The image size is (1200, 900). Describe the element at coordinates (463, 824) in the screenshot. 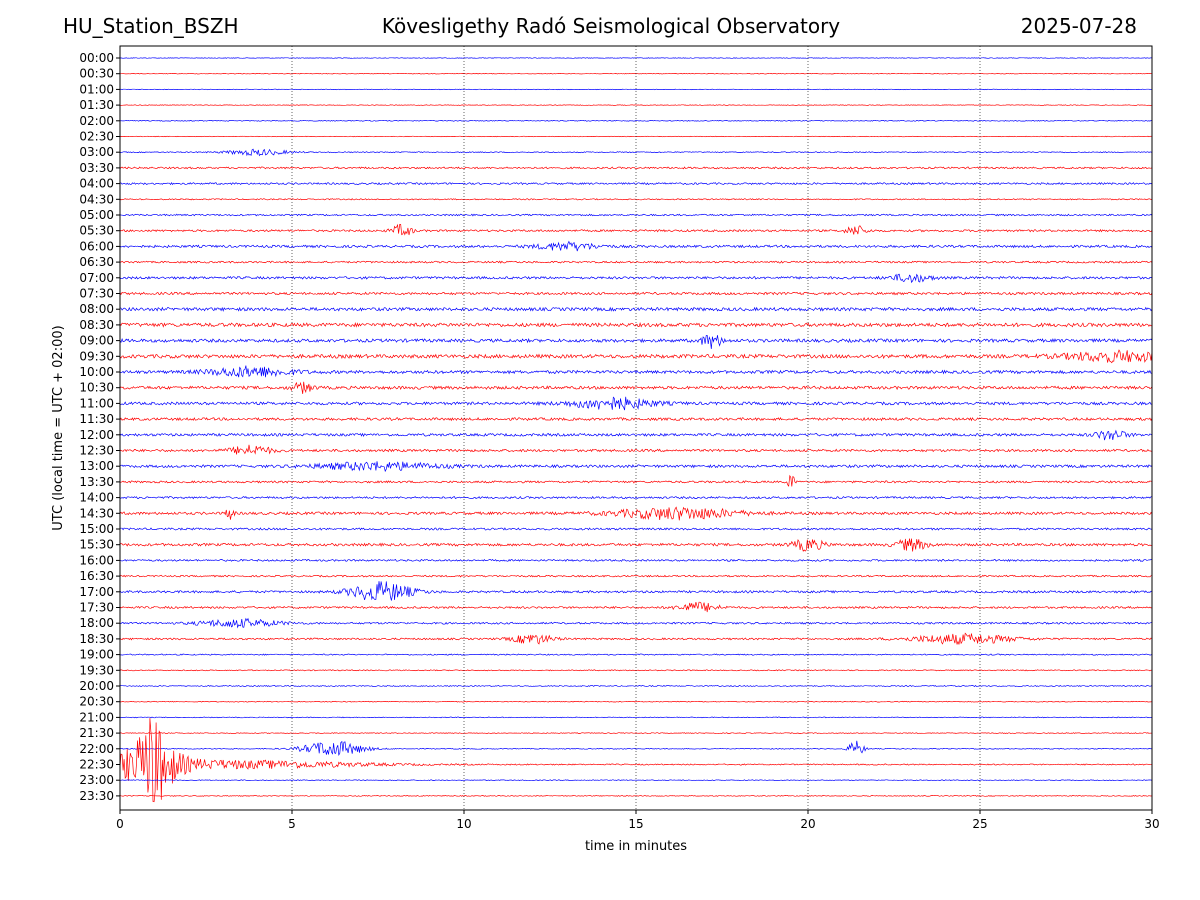

I see `x-tick-label: 10` at that location.